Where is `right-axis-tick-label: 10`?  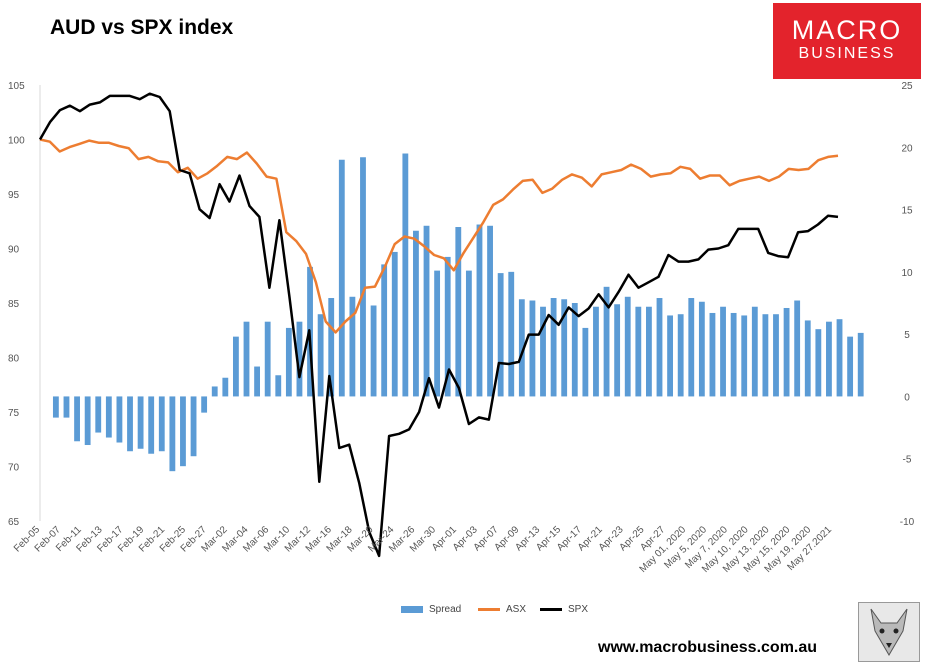 right-axis-tick-label: 10 is located at coordinates (907, 273).